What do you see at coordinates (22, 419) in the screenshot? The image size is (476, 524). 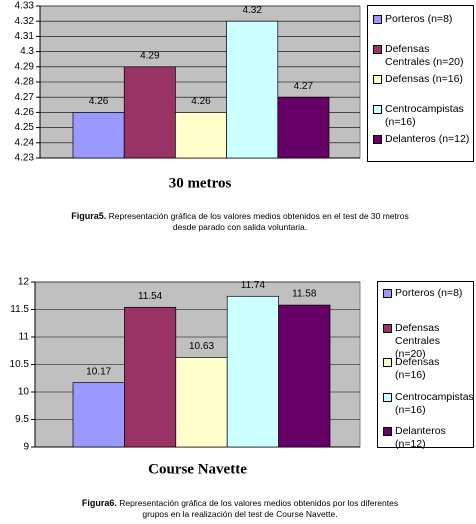 I see `y-tick-label: 9.5` at bounding box center [22, 419].